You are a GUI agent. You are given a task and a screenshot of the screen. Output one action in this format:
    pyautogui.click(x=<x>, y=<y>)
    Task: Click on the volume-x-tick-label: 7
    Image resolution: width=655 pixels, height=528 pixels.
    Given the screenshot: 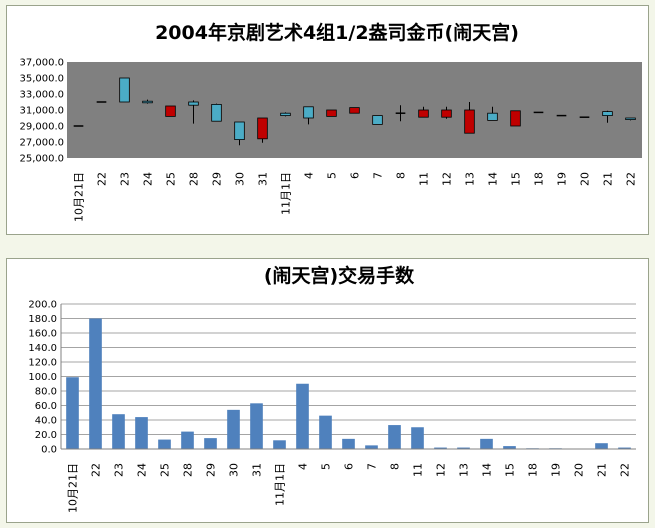 What is the action you would take?
    pyautogui.click(x=372, y=466)
    